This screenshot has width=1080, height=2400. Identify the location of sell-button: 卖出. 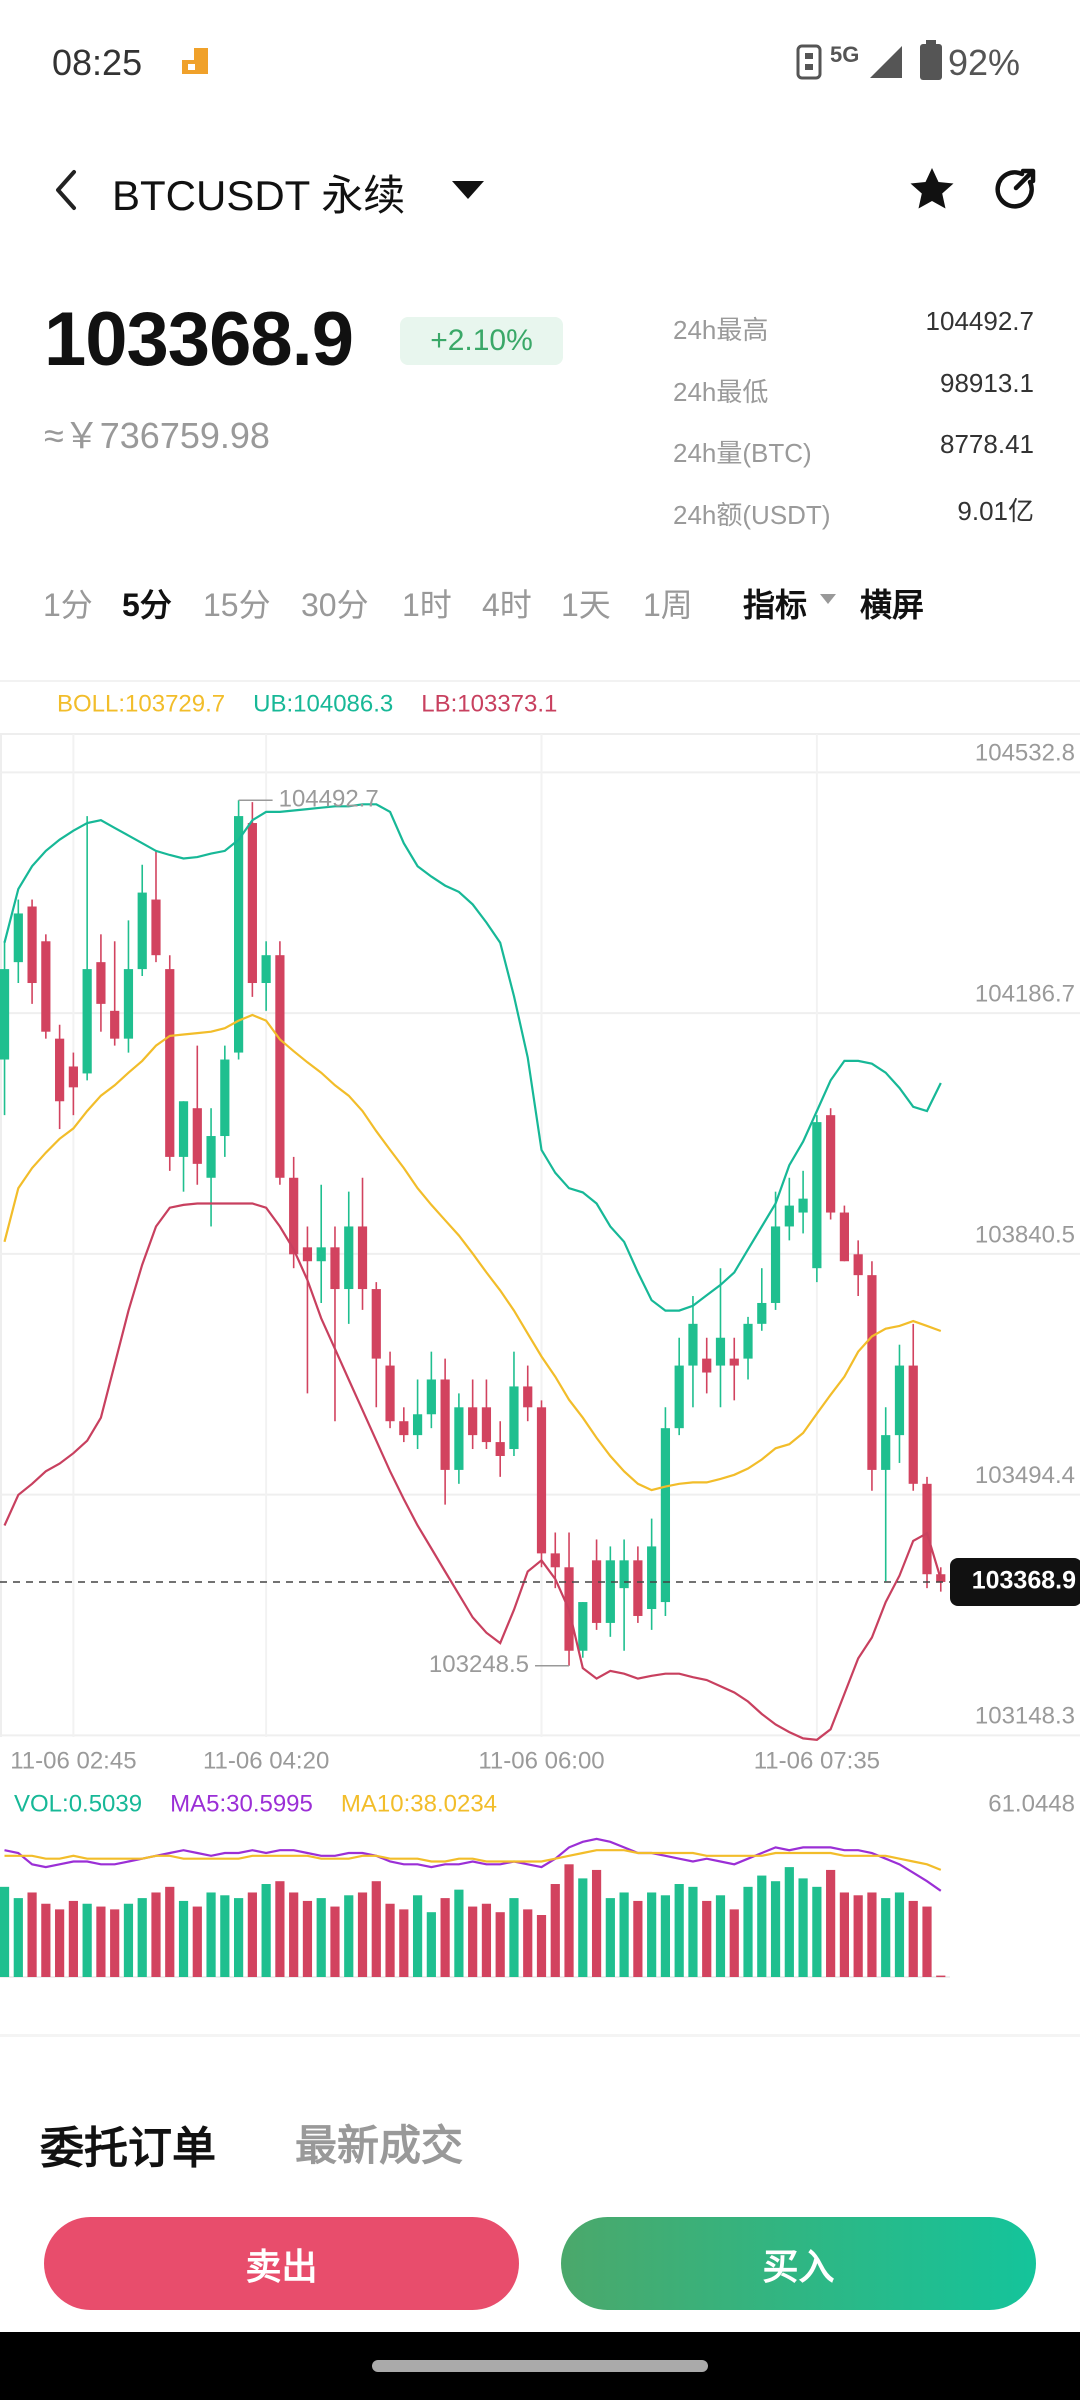
(281, 2263).